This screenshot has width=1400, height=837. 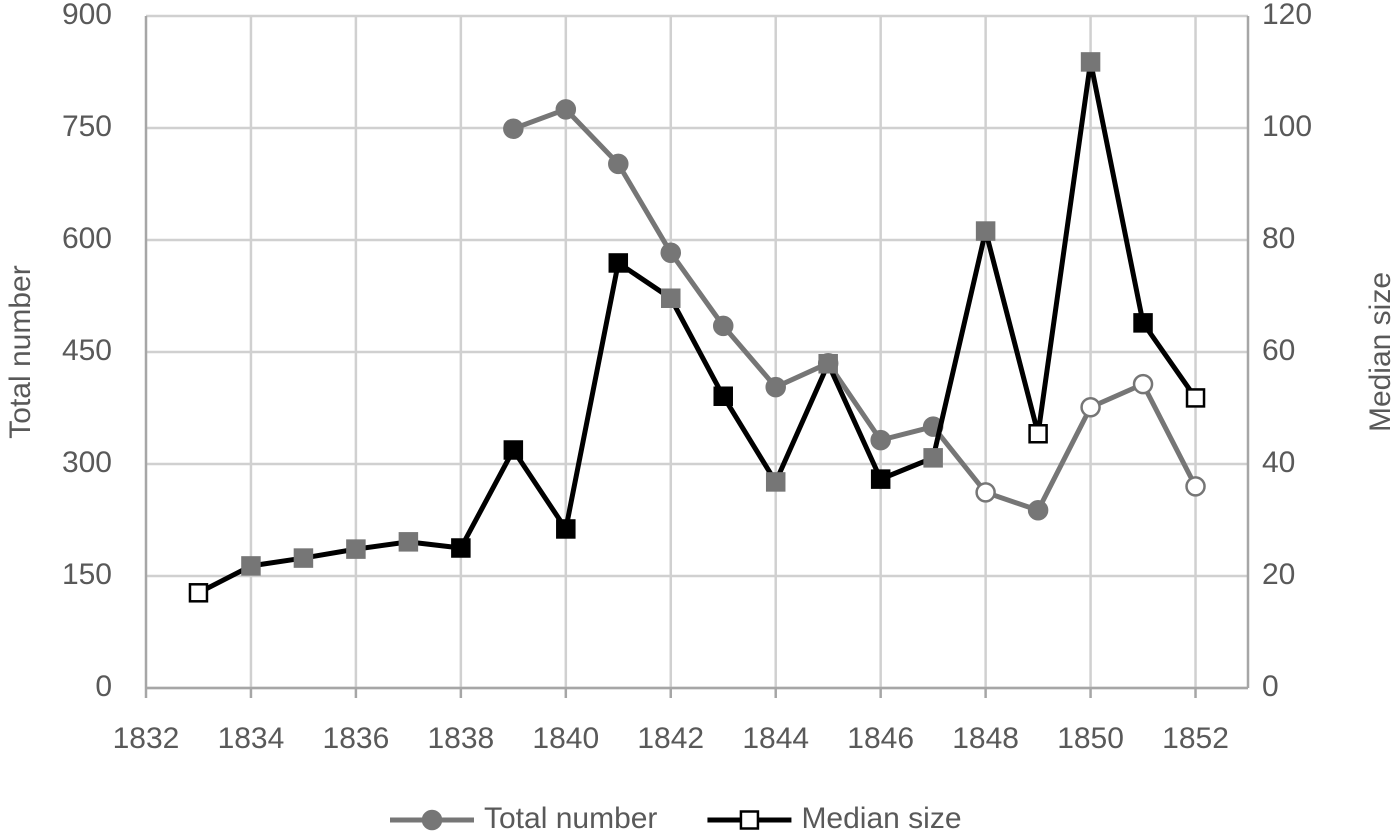 What do you see at coordinates (87, 238) in the screenshot?
I see `y-tick-label: 600` at bounding box center [87, 238].